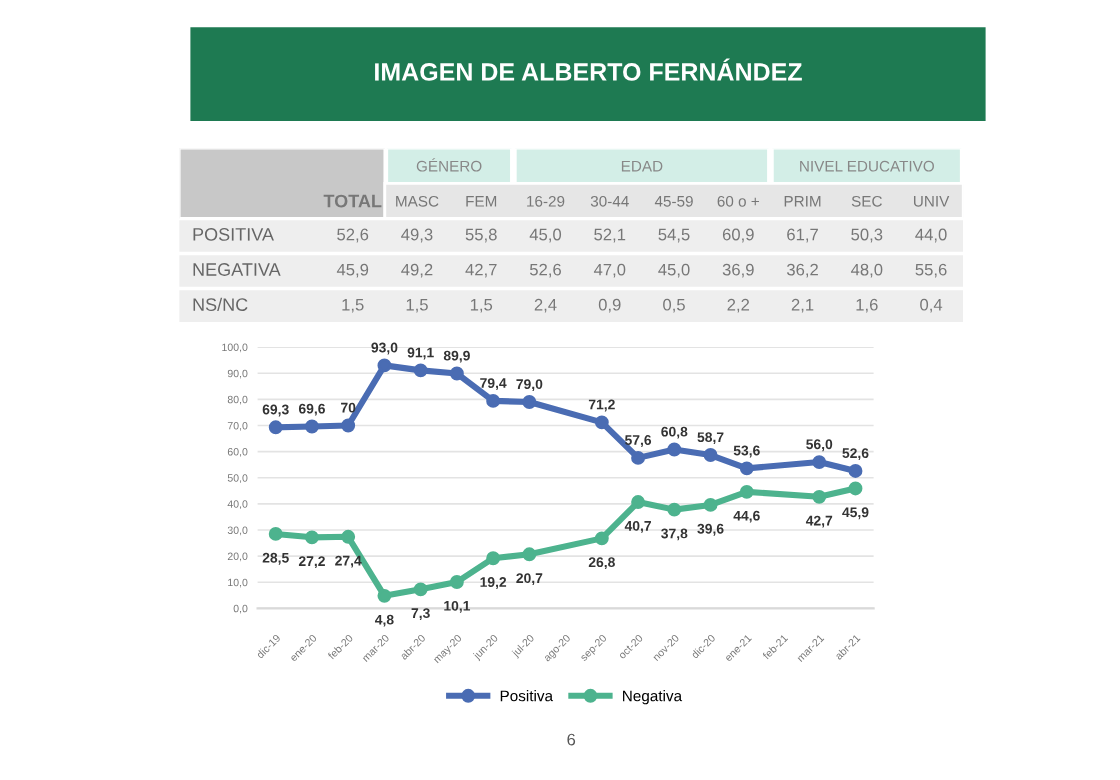  I want to click on text: 55,6, so click(931, 270).